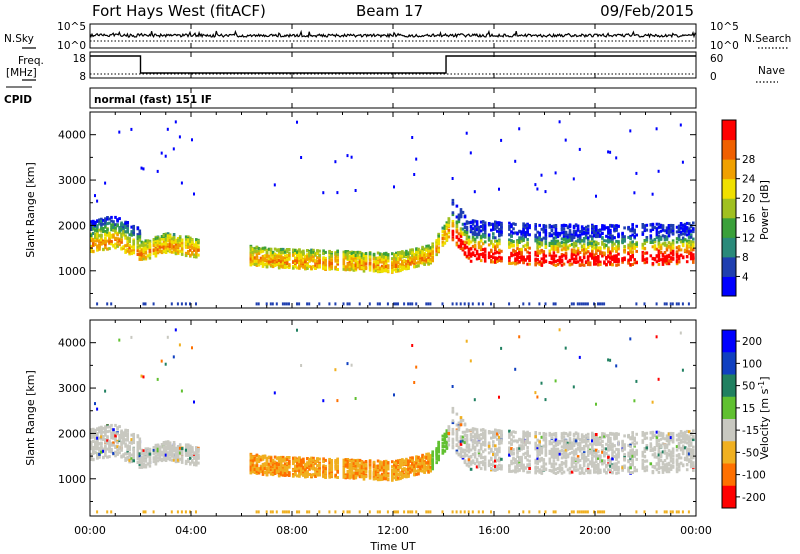 Image resolution: width=800 pixels, height=554 pixels. Describe the element at coordinates (82, 77) in the screenshot. I see `freq-tick-bottom: 8` at that location.